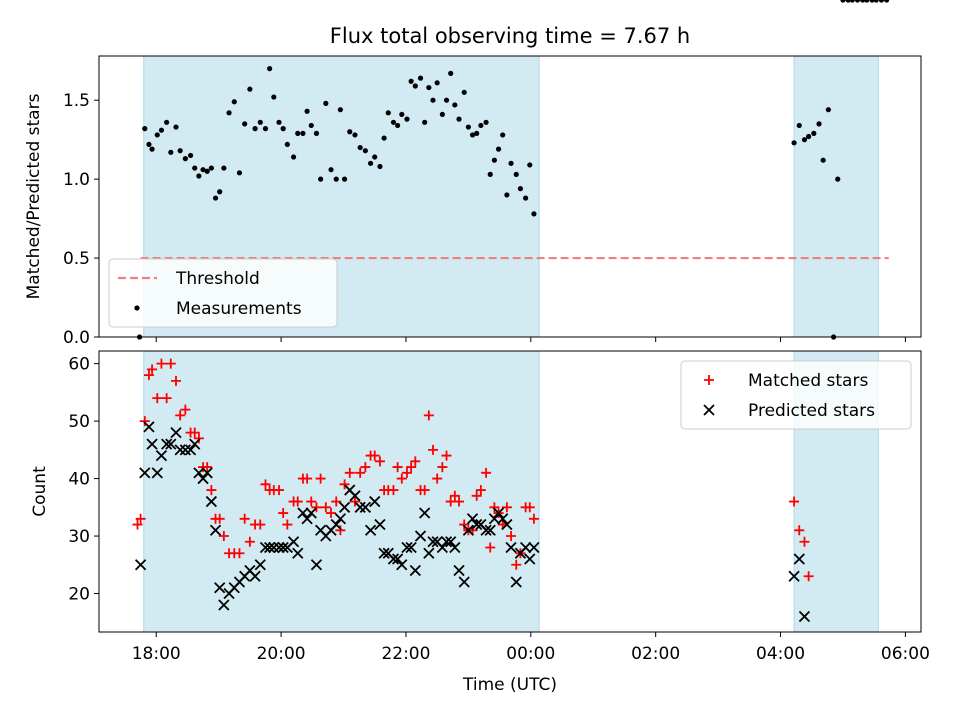 The width and height of the screenshot is (960, 720). Describe the element at coordinates (709, 380) in the screenshot. I see `legend-marker` at that location.